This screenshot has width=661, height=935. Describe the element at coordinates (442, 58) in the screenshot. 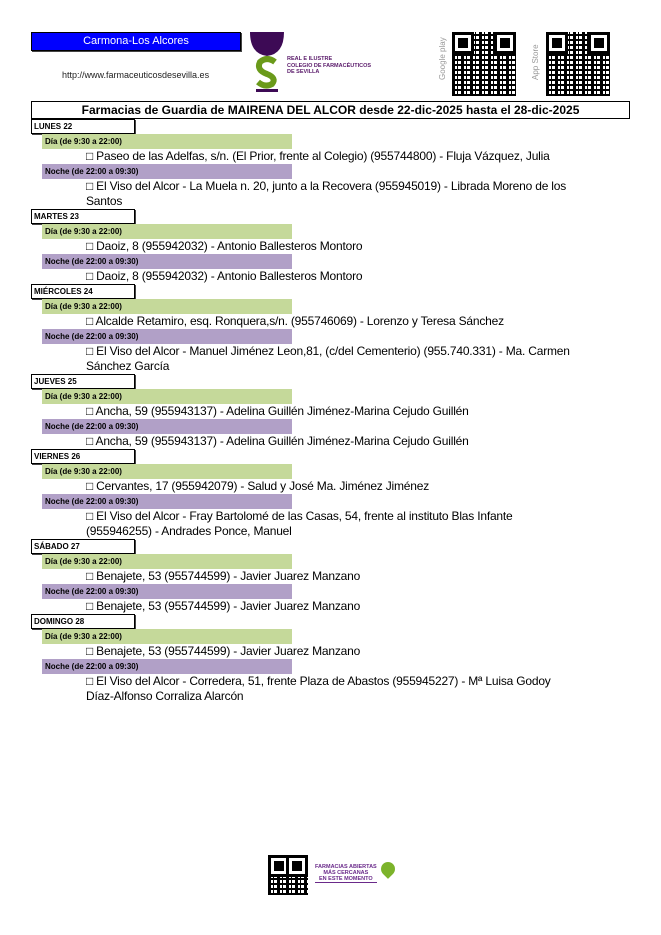

I see `google-play-label: Google play` at that location.